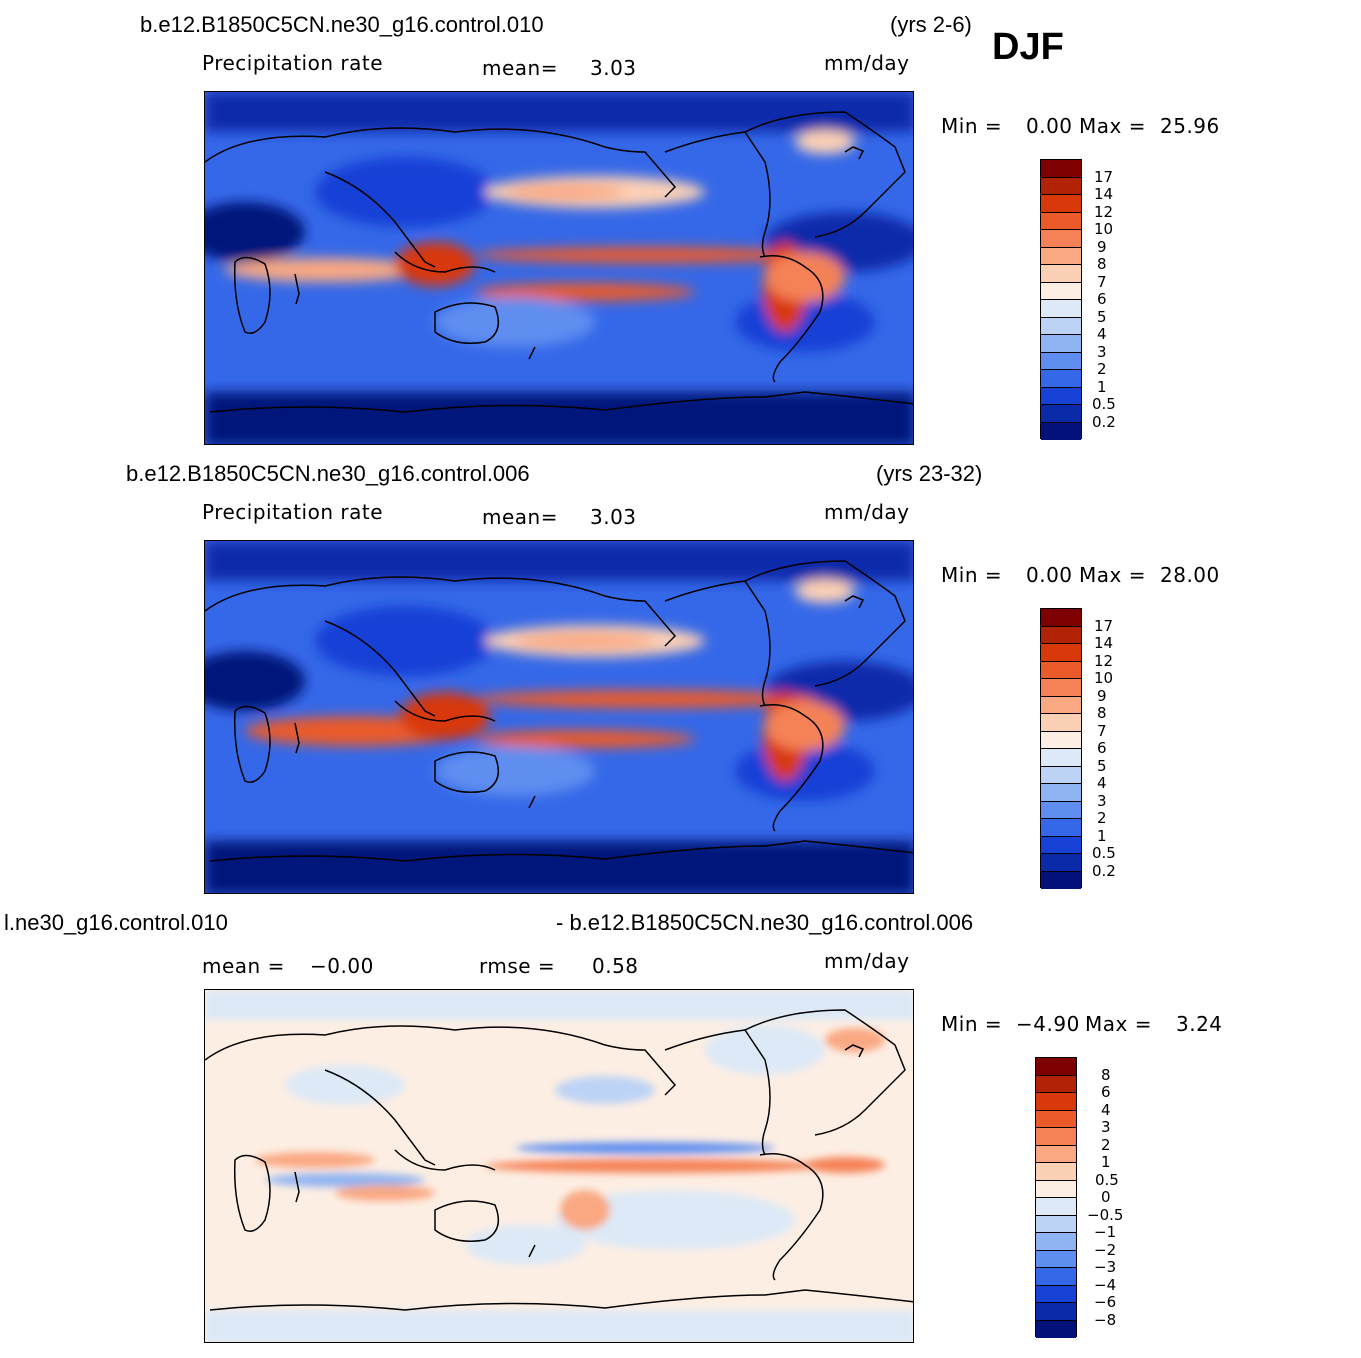  What do you see at coordinates (1104, 871) in the screenshot?
I see `colorbar-tick-label: 0.2` at bounding box center [1104, 871].